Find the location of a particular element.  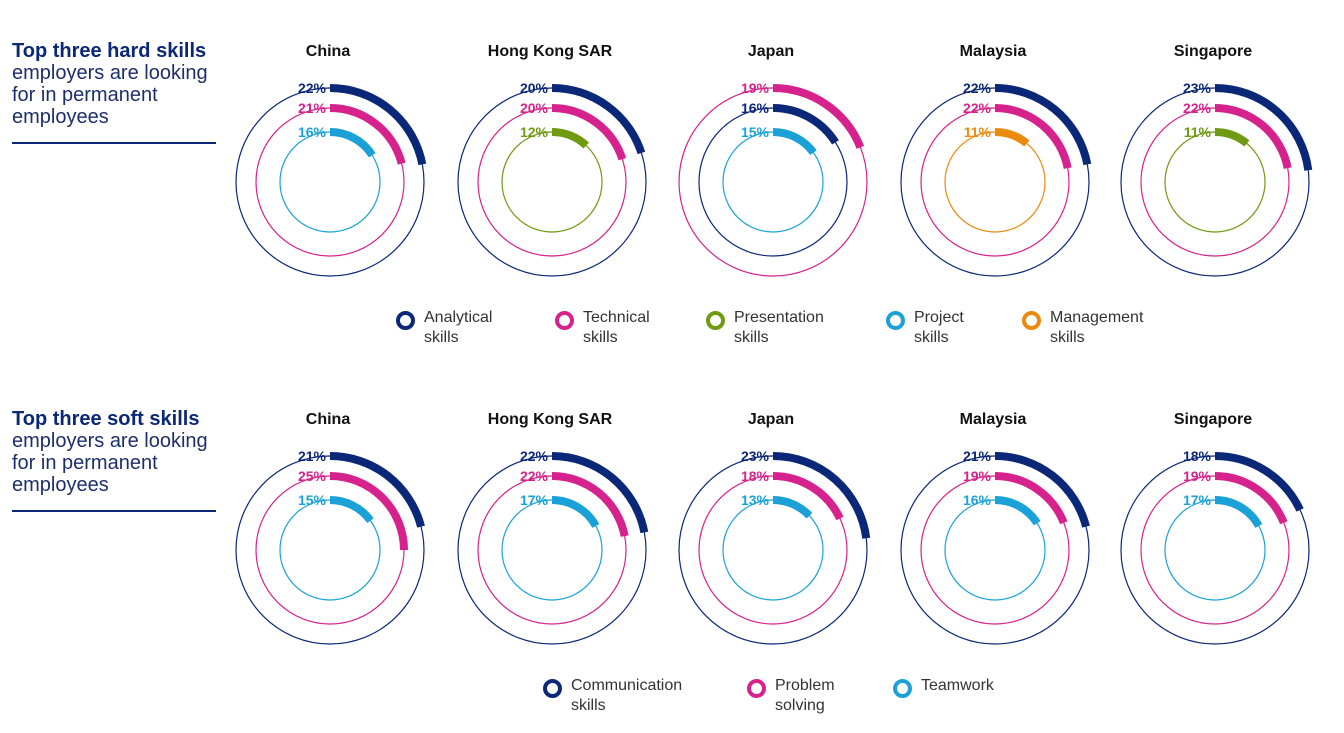

hard-legend-item-presentation-skills: Presentation skills is located at coordinates (765, 328).